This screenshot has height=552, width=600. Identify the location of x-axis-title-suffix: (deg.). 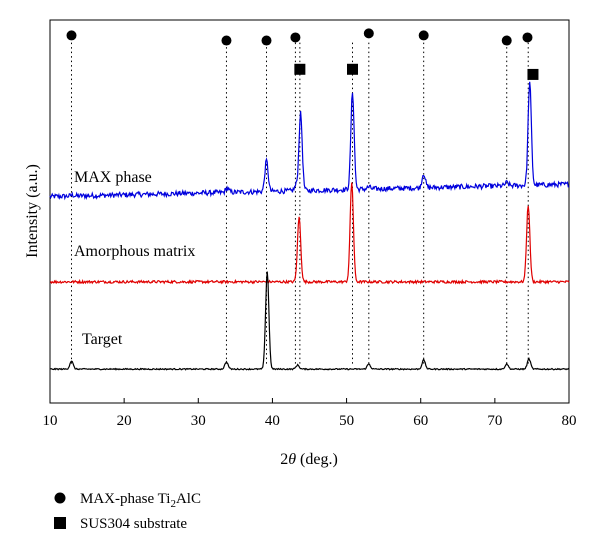
(317, 459).